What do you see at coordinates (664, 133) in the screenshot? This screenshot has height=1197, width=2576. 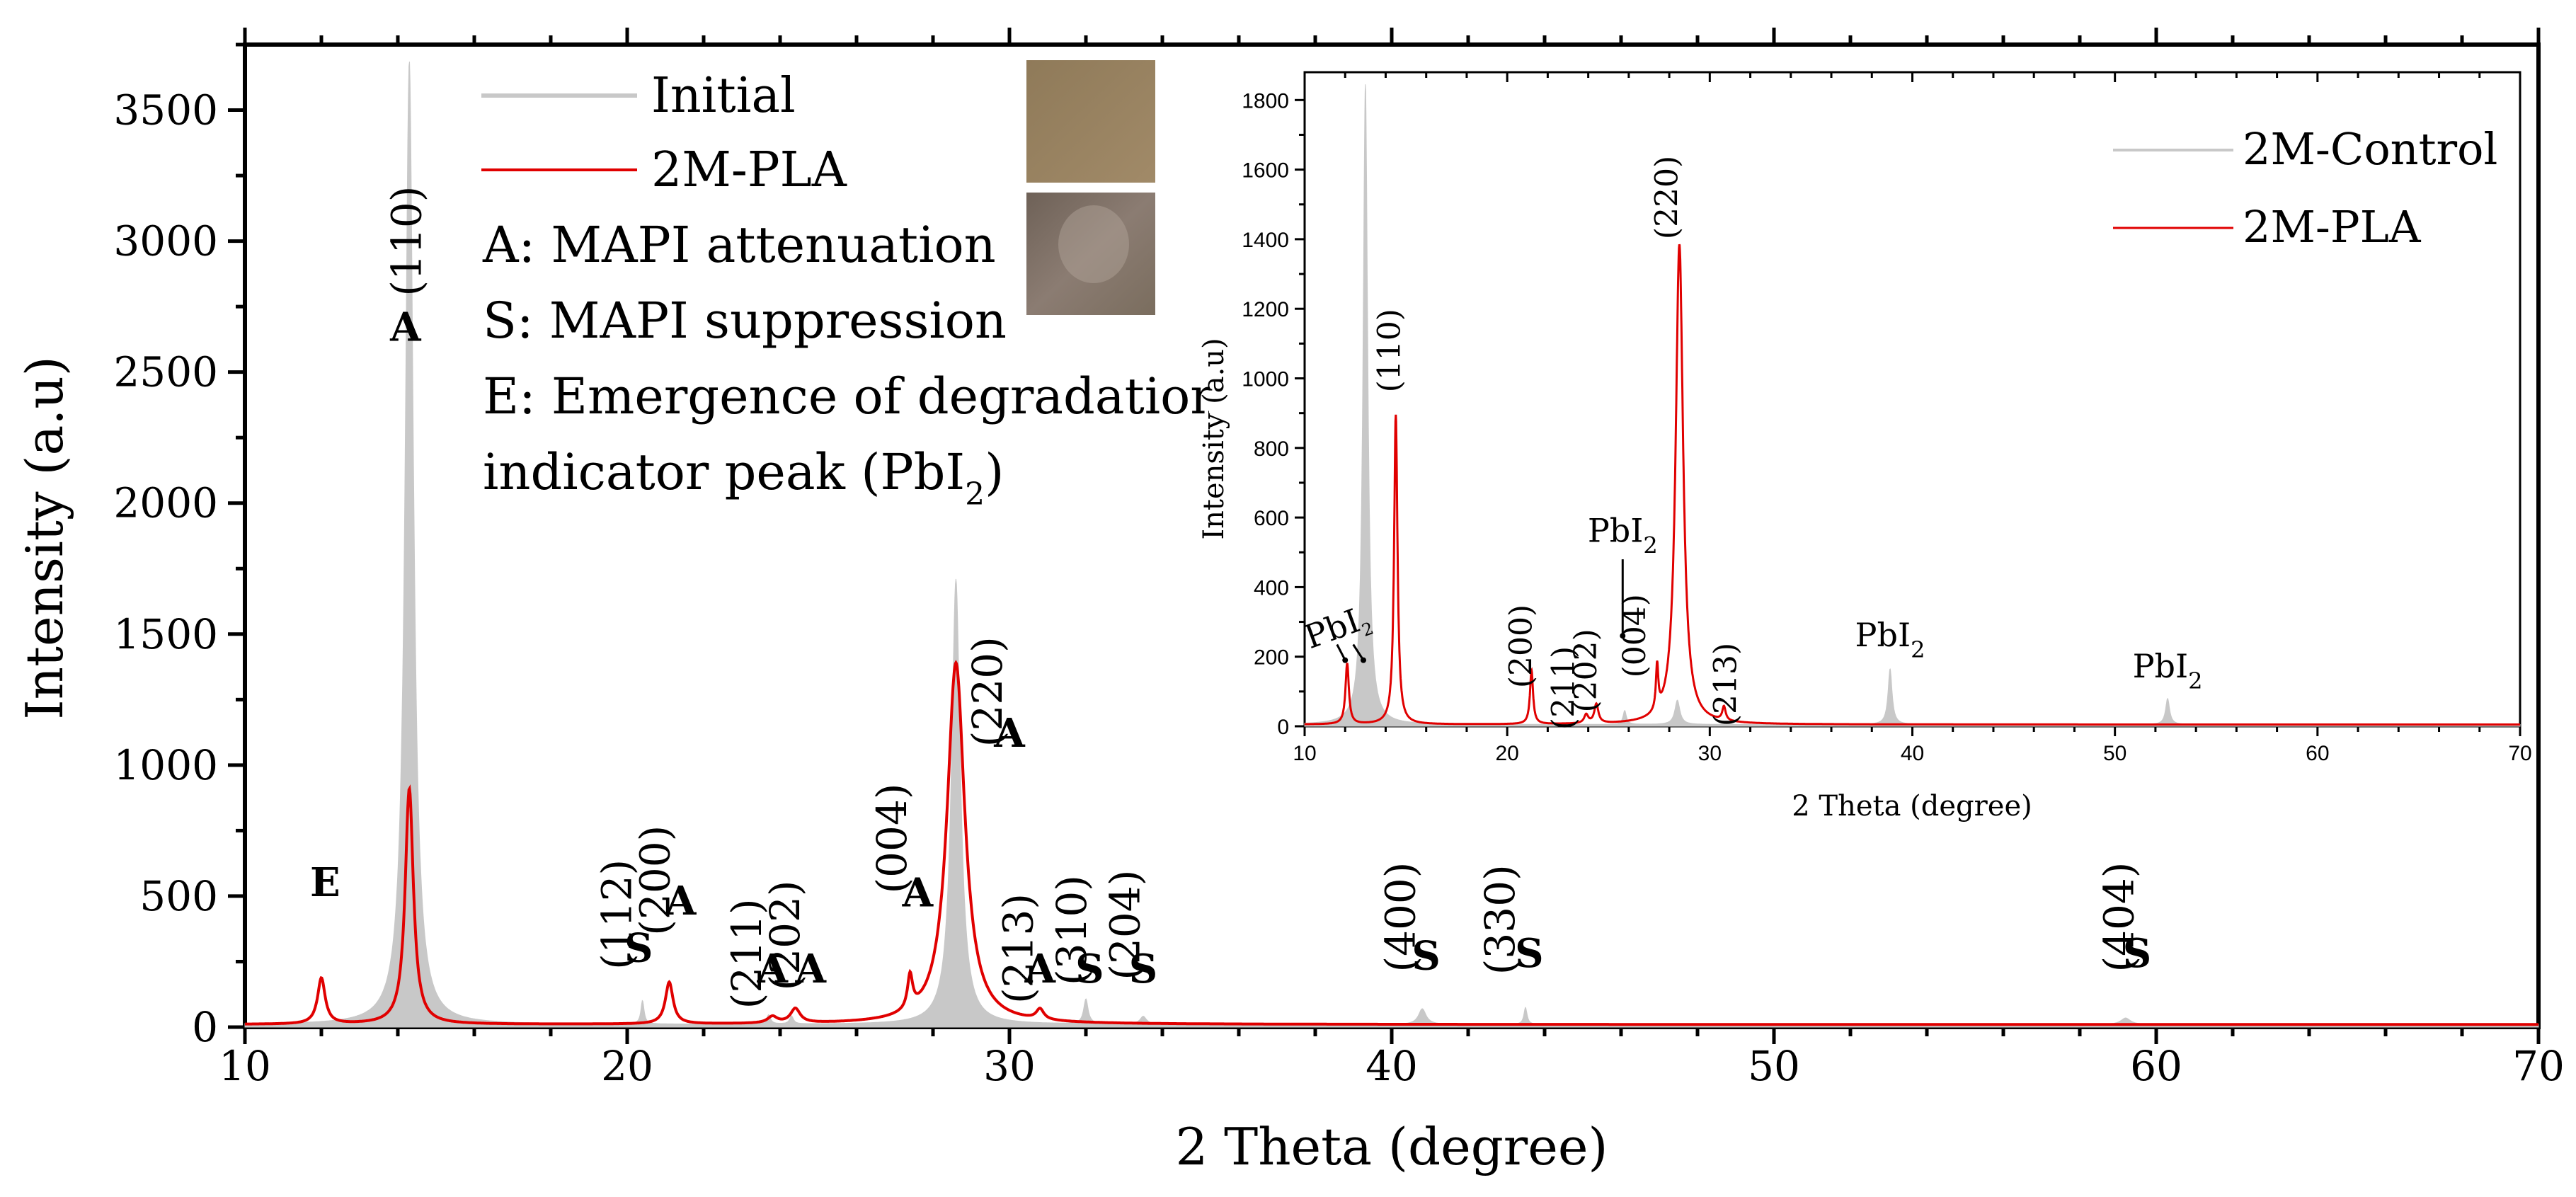 I see `main-legend: Initial 2M-PLA` at bounding box center [664, 133].